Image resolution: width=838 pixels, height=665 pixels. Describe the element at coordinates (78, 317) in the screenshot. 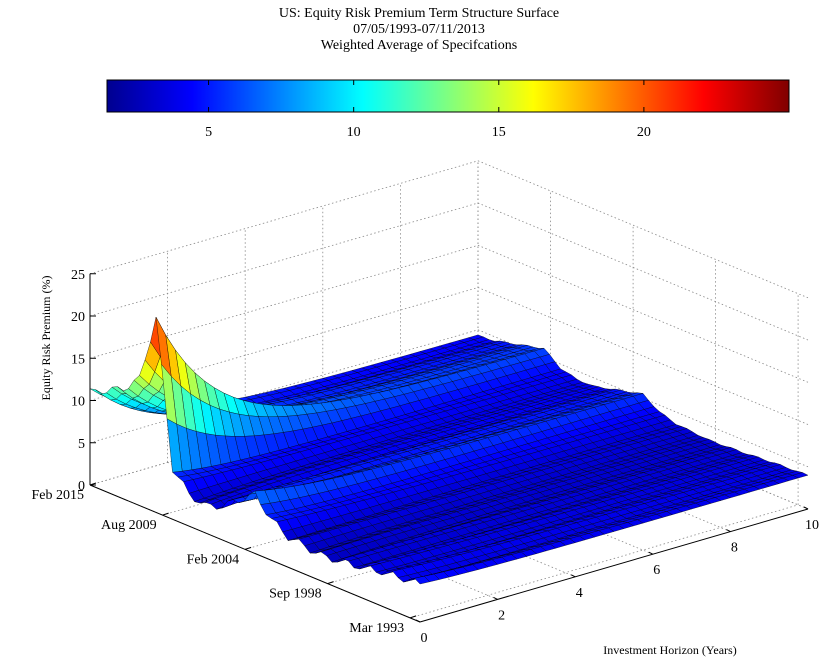

I see `z-tick-label: 20` at that location.